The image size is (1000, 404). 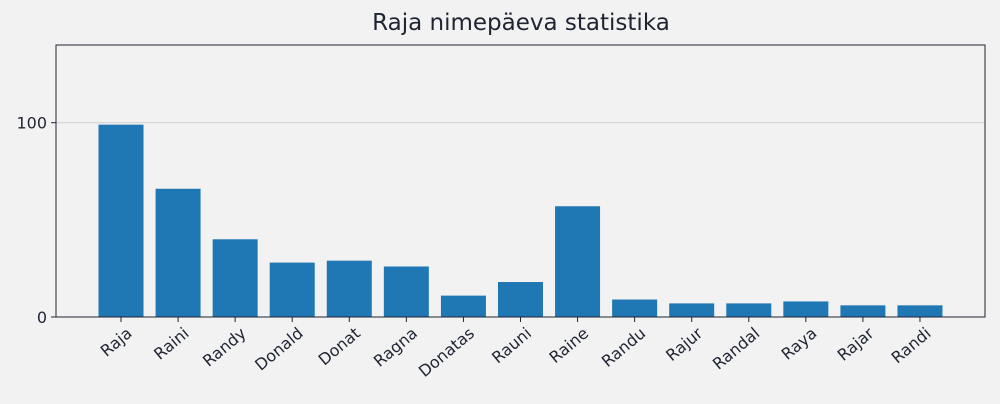 I want to click on x-tick-label: Randu, so click(x=623, y=347).